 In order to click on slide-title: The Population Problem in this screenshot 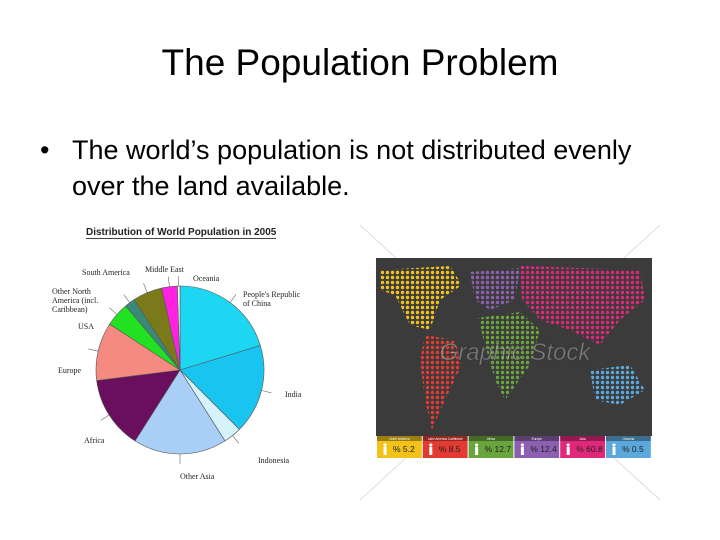, I will do `click(360, 62)`.